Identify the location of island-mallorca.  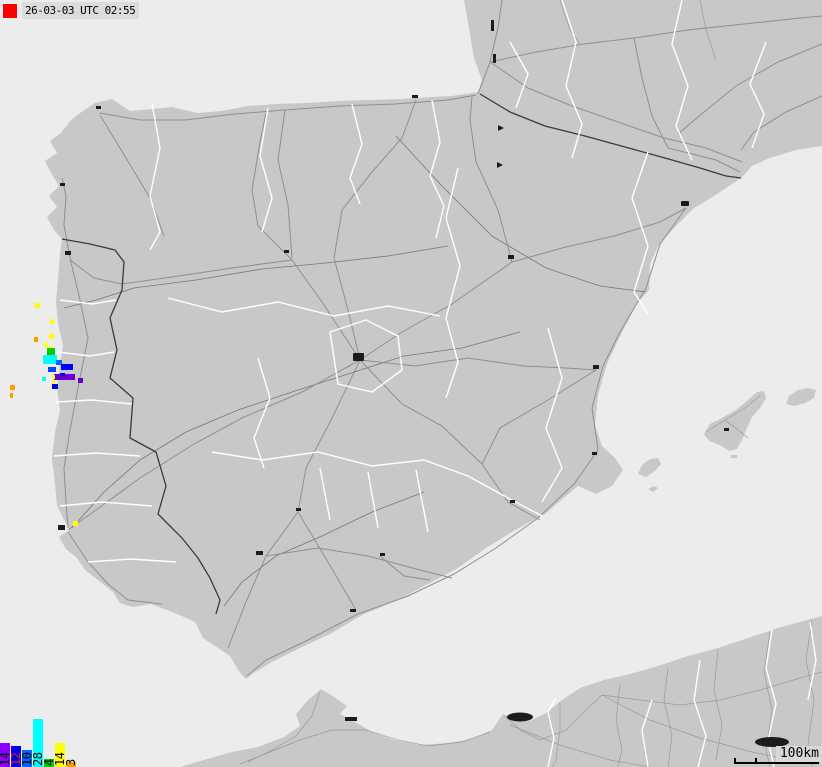
(735, 421).